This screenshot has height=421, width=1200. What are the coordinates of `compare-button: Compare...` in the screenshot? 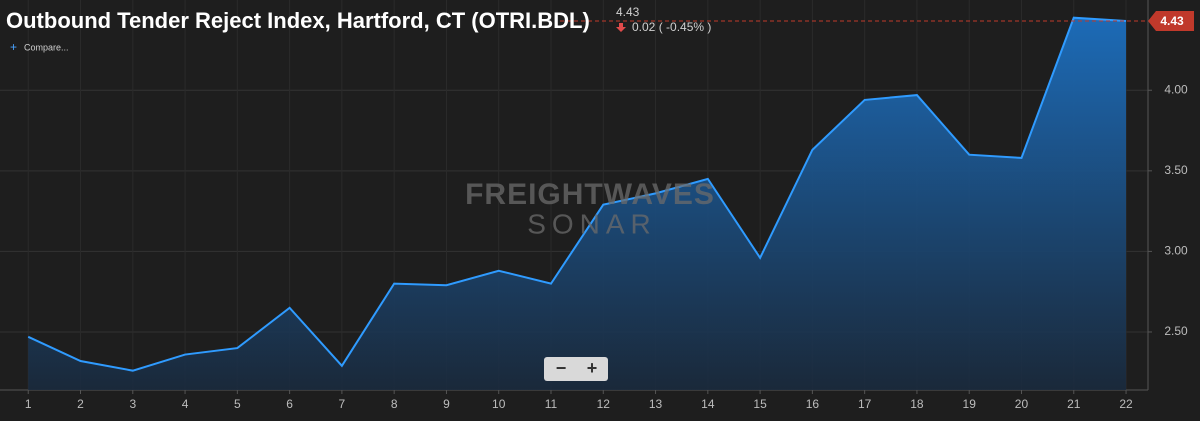 It's located at (46, 47).